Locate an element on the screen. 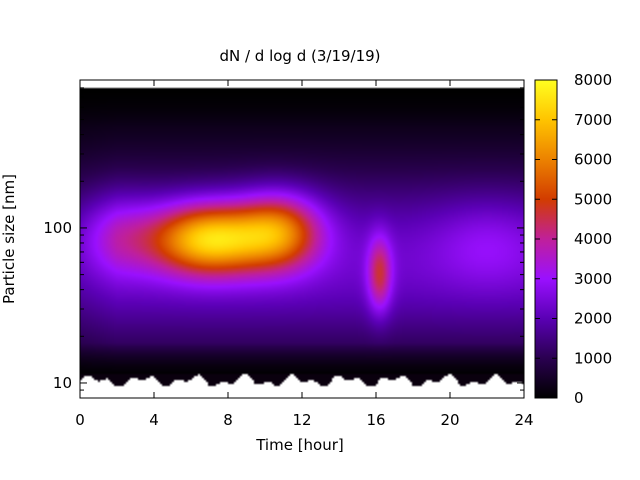 This screenshot has height=480, width=640. colorbar-tick-label: 2000 is located at coordinates (593, 319).